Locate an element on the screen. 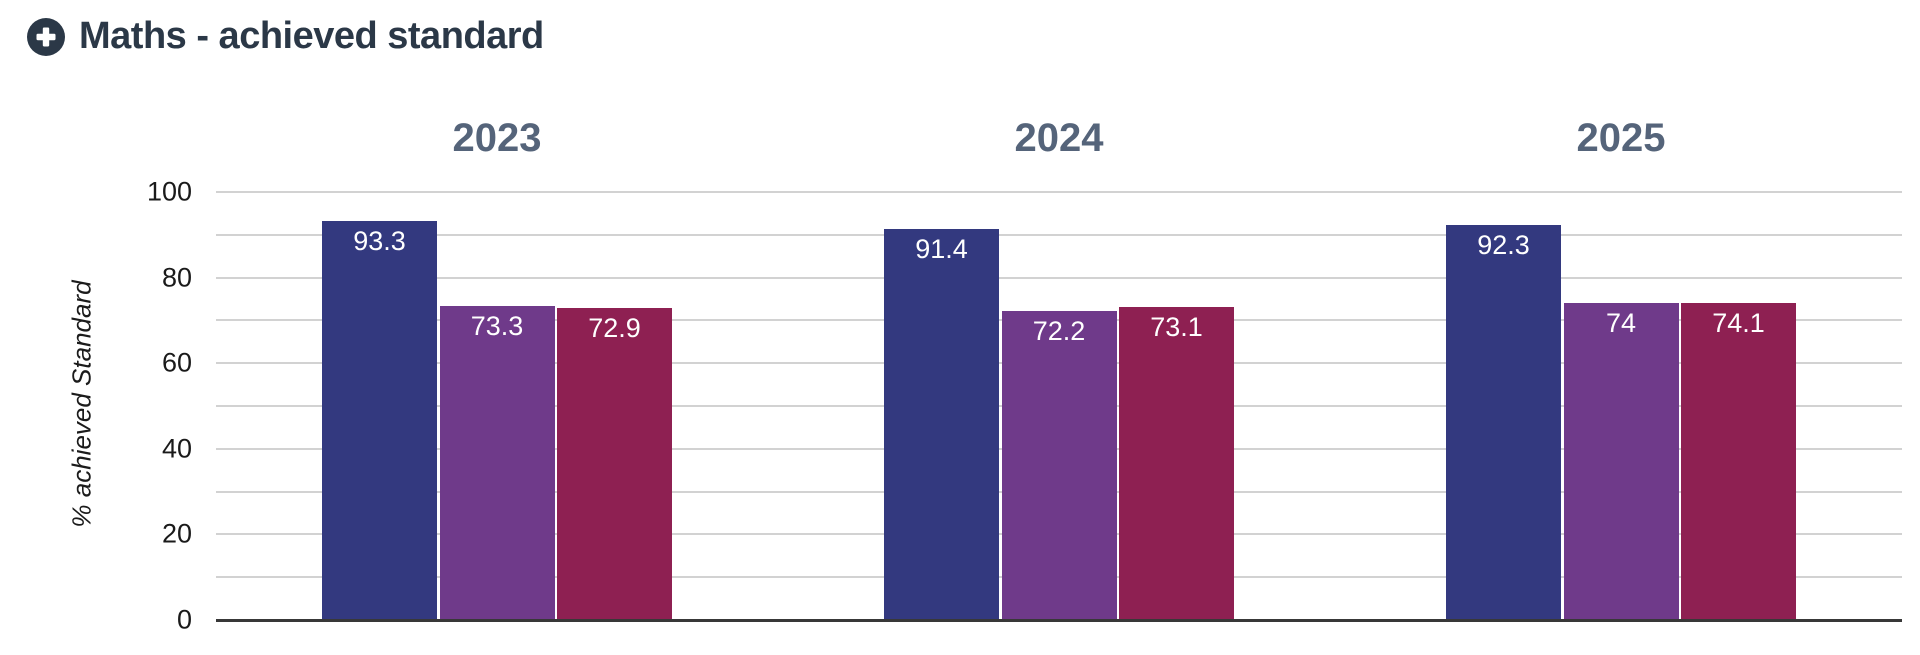 This screenshot has width=1920, height=655. y-tick-label-0: 0 is located at coordinates (184, 619).